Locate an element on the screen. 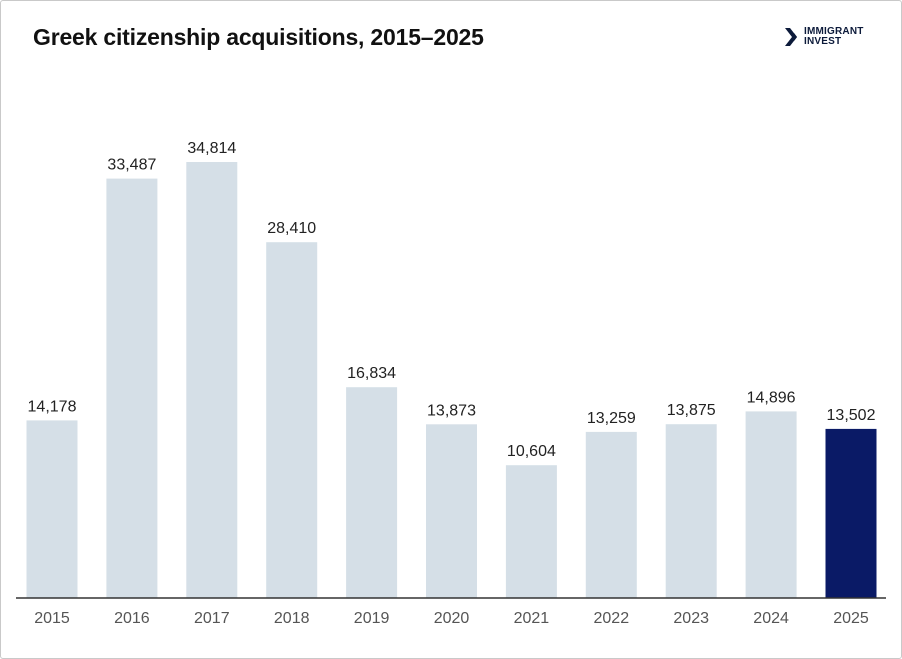 The width and height of the screenshot is (902, 659). logo-text-line2: INVEST is located at coordinates (823, 41).